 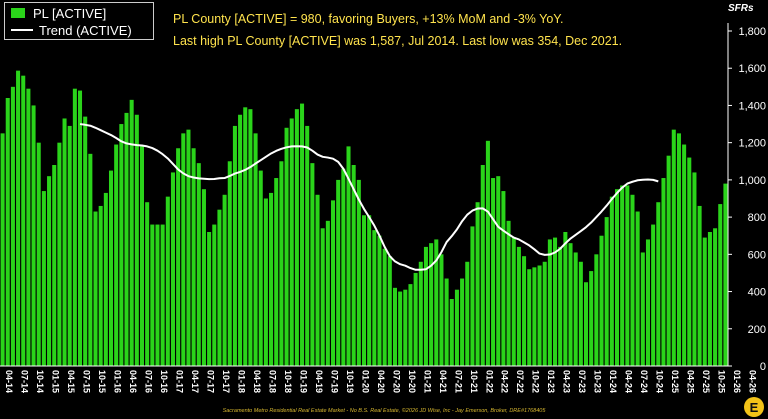 What do you see at coordinates (288, 381) in the screenshot?
I see `x-tick-label: 10-18` at bounding box center [288, 381].